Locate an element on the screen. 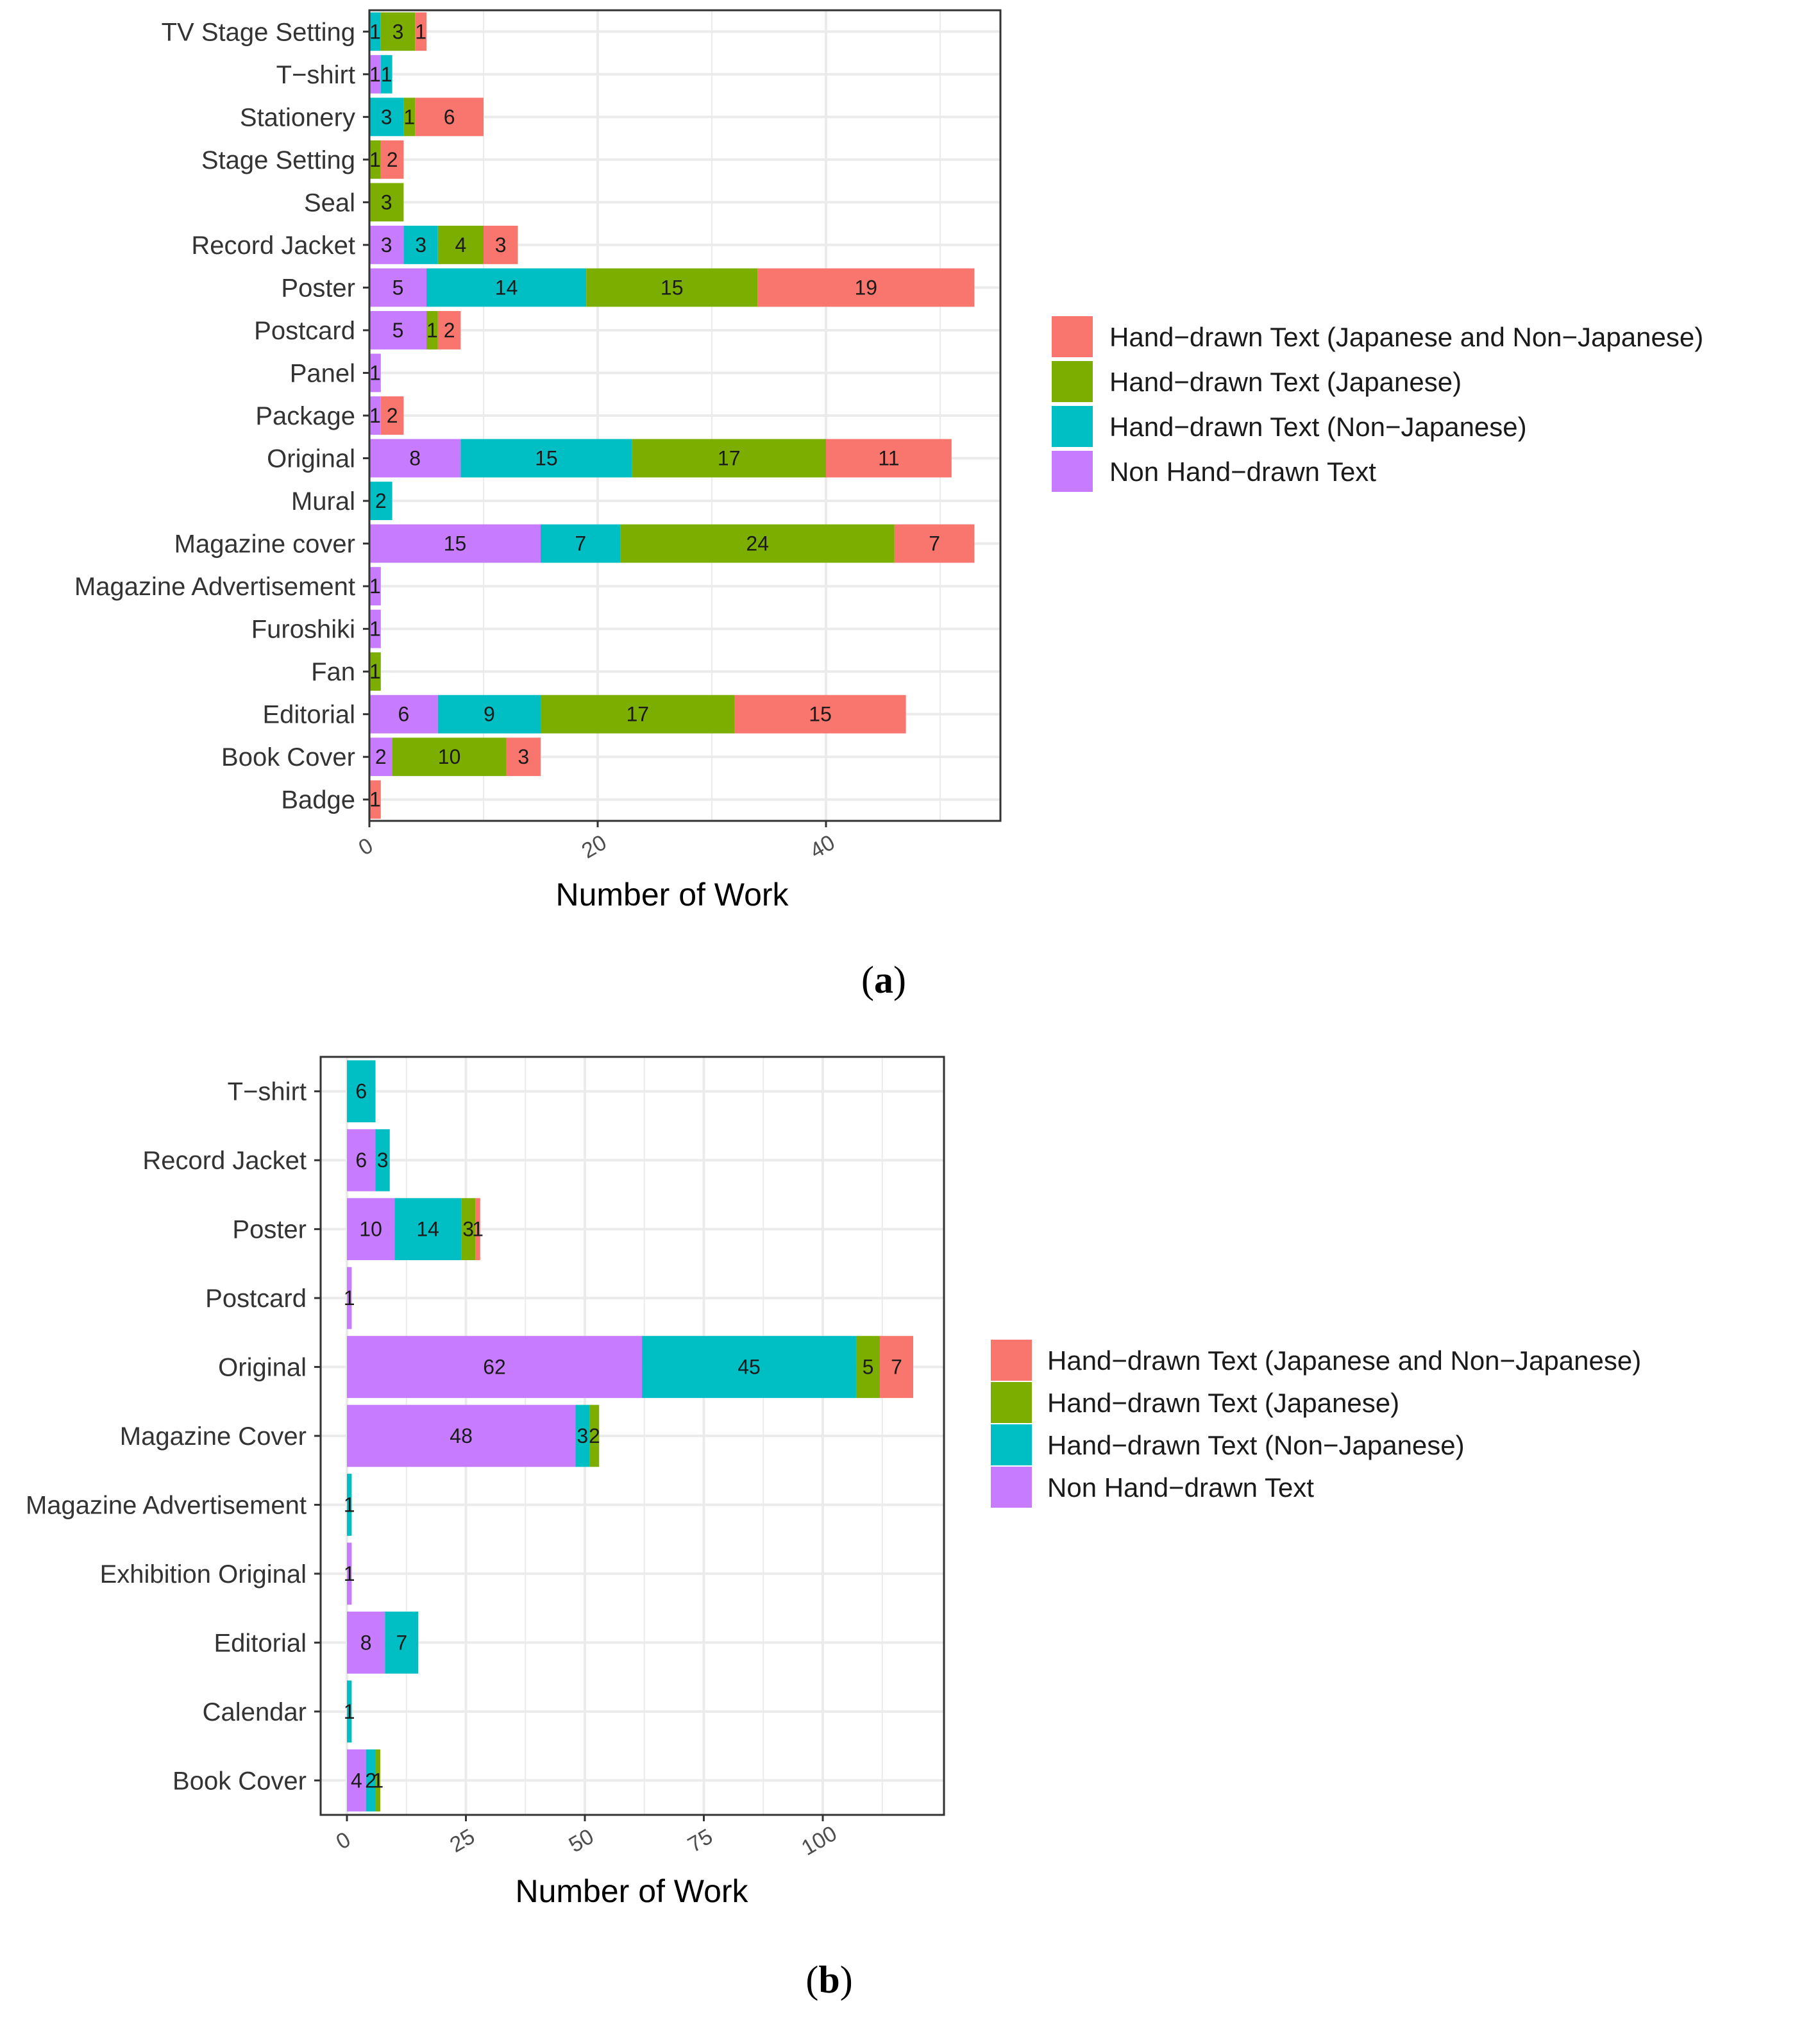  x-tick-label: 75 is located at coordinates (700, 1841).